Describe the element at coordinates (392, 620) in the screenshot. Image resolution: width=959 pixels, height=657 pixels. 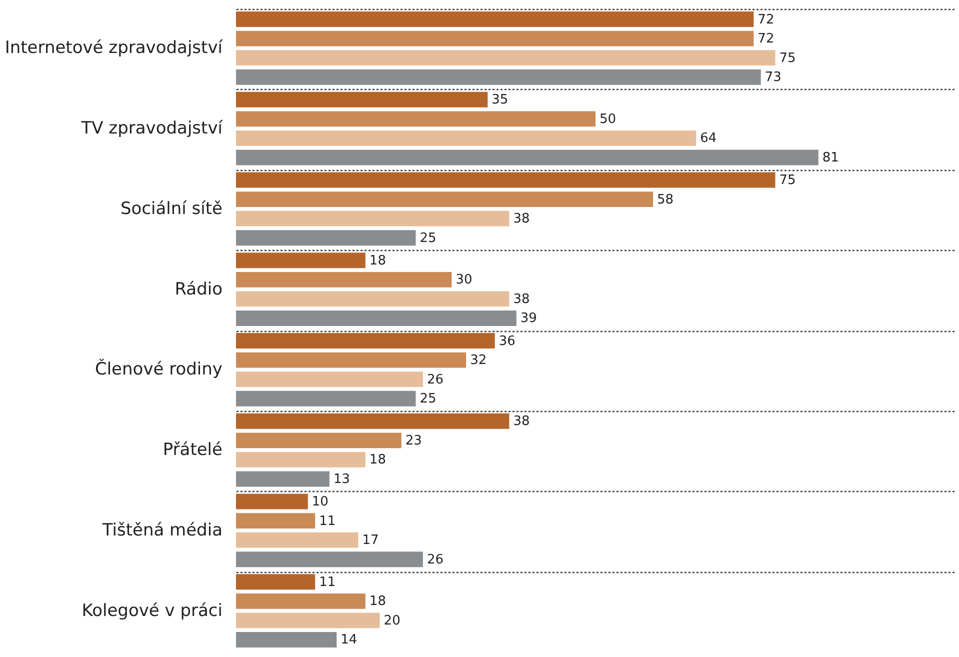
I see `data-label: 20` at that location.